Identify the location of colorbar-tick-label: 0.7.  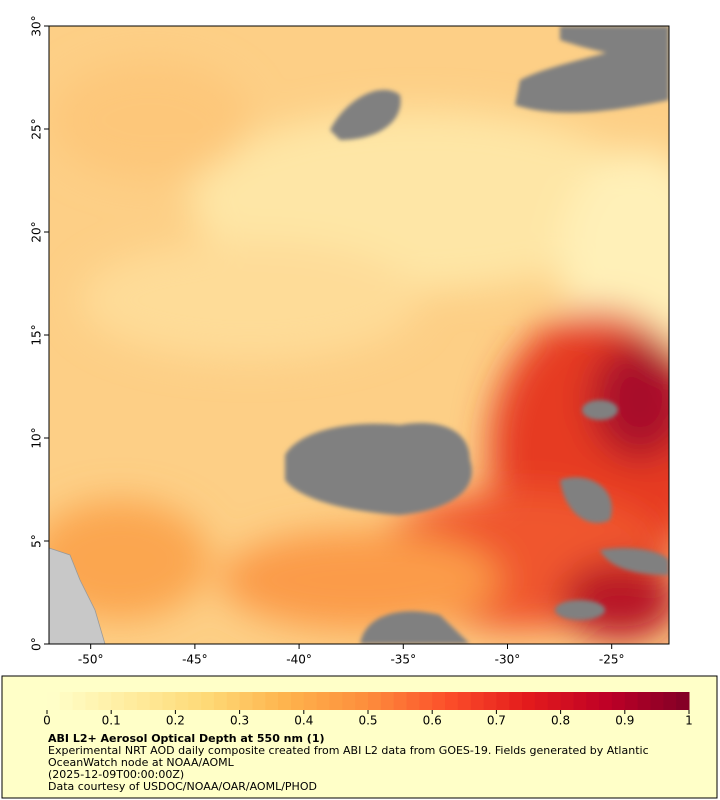
(496, 721).